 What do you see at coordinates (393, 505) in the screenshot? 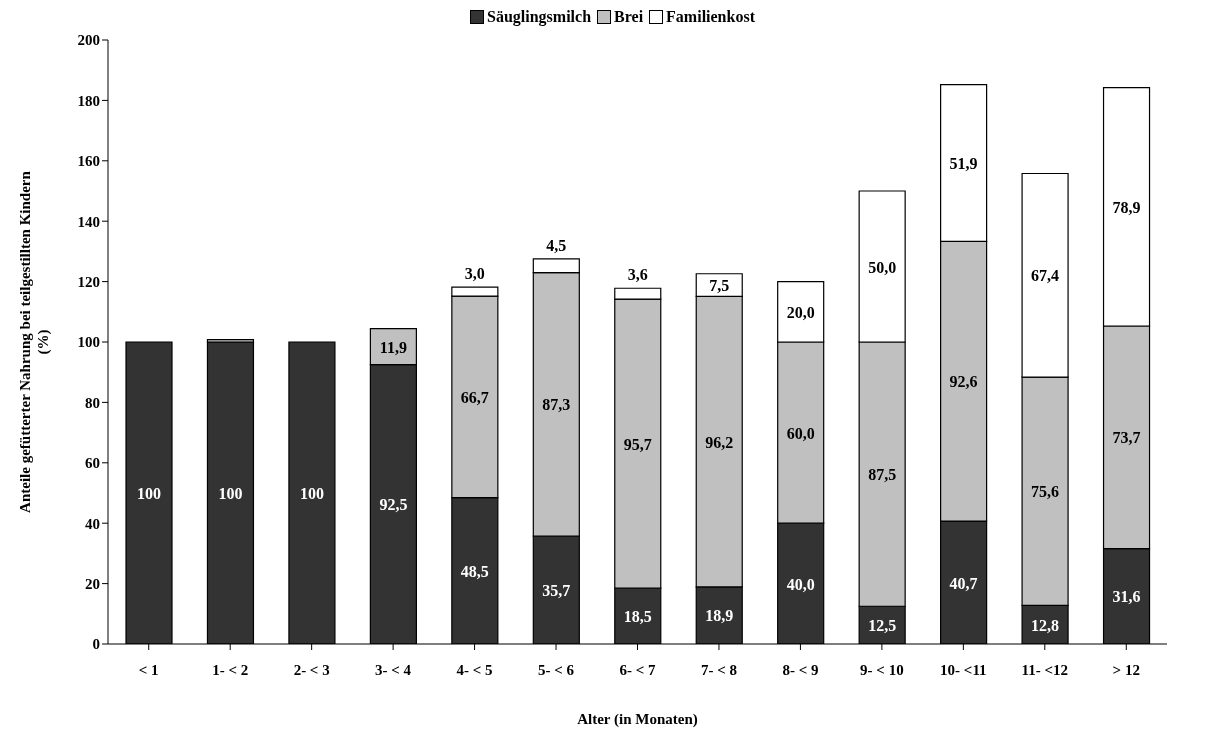
I see `data-label: 92,5` at bounding box center [393, 505].